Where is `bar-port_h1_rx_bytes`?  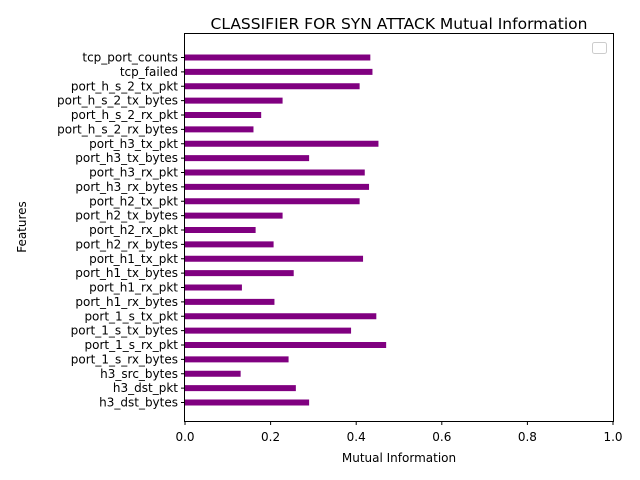 bar-port_h1_rx_bytes is located at coordinates (230, 301).